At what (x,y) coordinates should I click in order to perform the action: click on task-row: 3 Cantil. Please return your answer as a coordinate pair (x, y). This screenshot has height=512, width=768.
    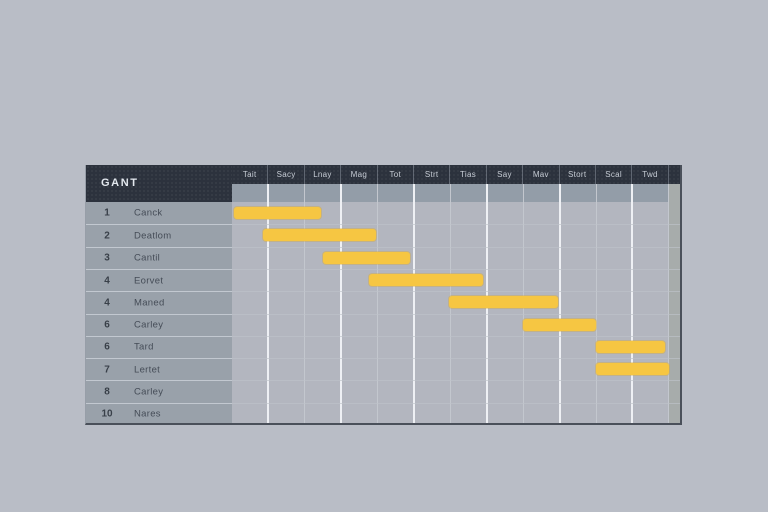
    Looking at the image, I should click on (159, 257).